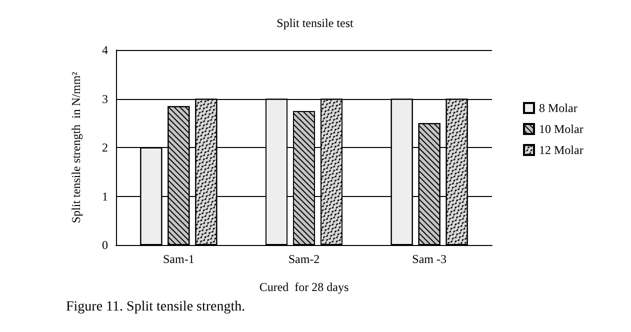 The height and width of the screenshot is (332, 631). Describe the element at coordinates (178, 259) in the screenshot. I see `x-tick-label: Sam-1` at that location.